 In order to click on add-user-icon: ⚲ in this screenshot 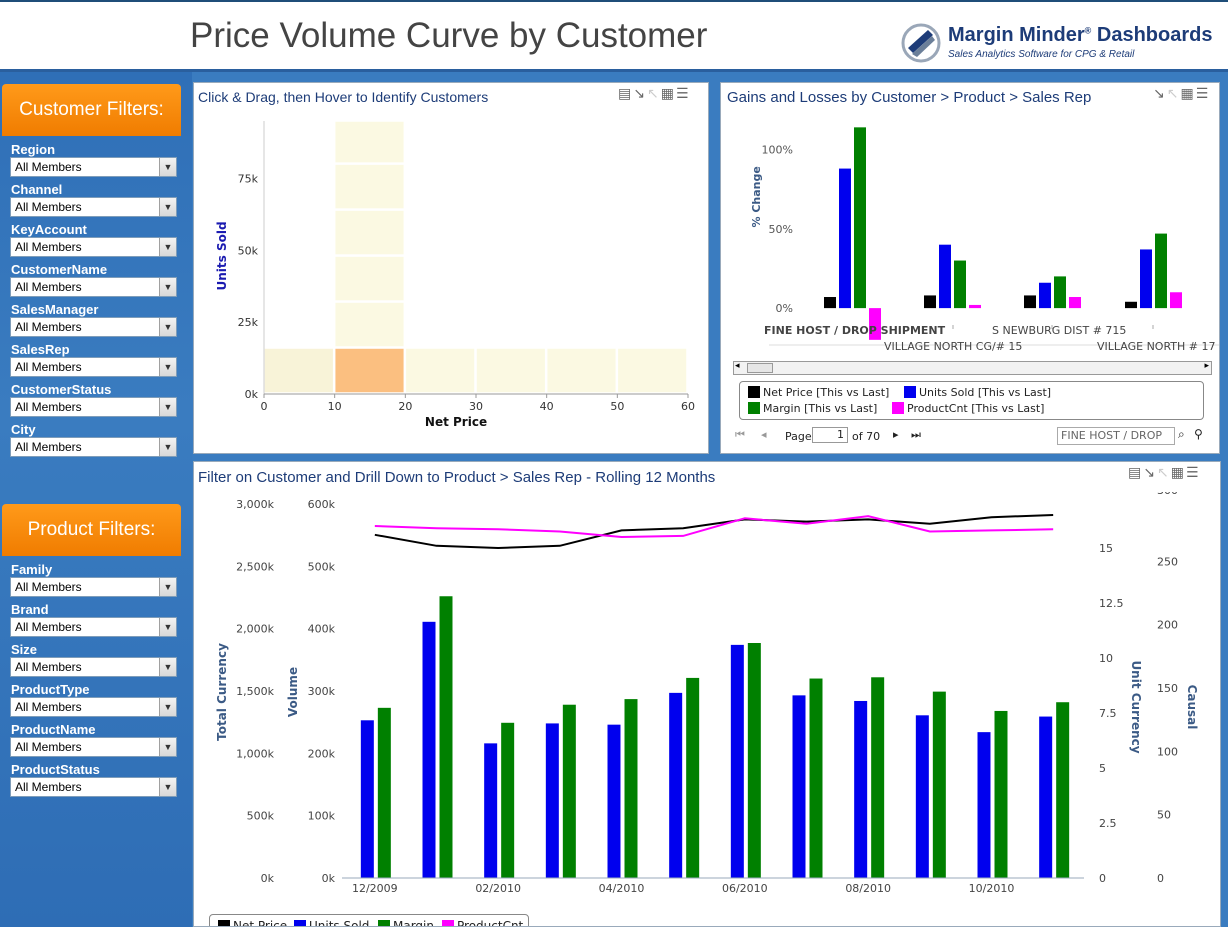, I will do `click(1198, 434)`.